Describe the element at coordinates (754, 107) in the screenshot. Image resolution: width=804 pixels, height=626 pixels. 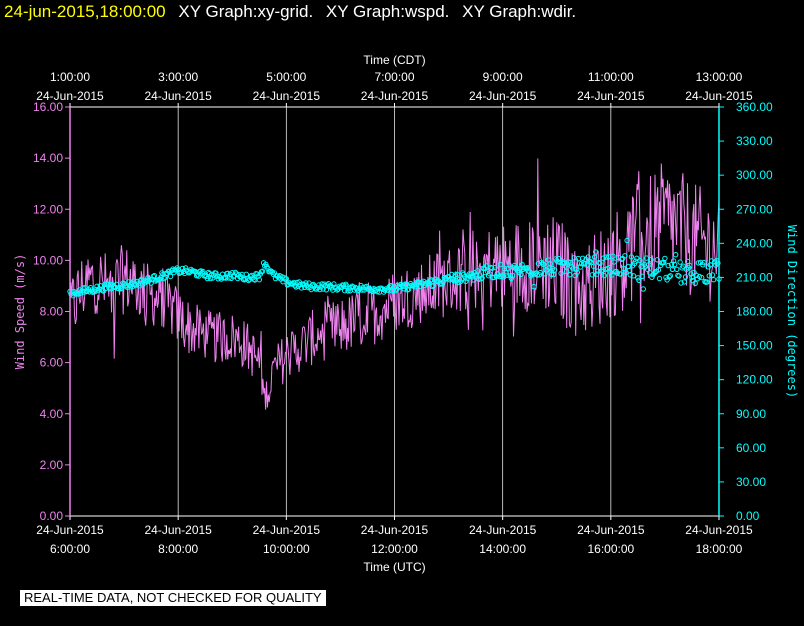
I see `right-tick-label-12: 360.00` at that location.